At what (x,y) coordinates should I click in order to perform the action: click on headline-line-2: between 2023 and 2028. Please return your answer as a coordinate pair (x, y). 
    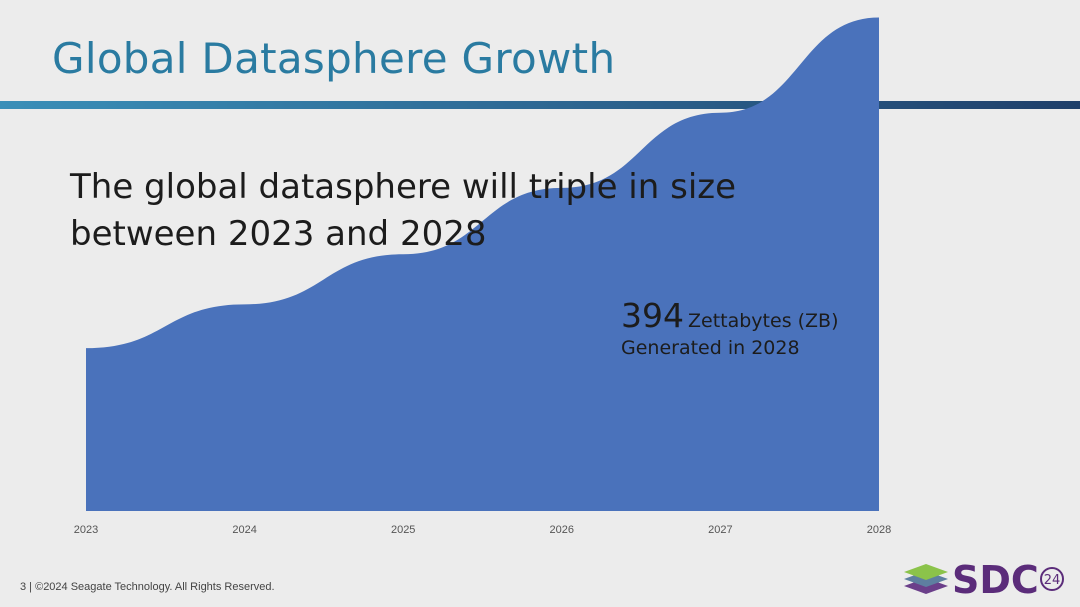
    Looking at the image, I should click on (278, 234).